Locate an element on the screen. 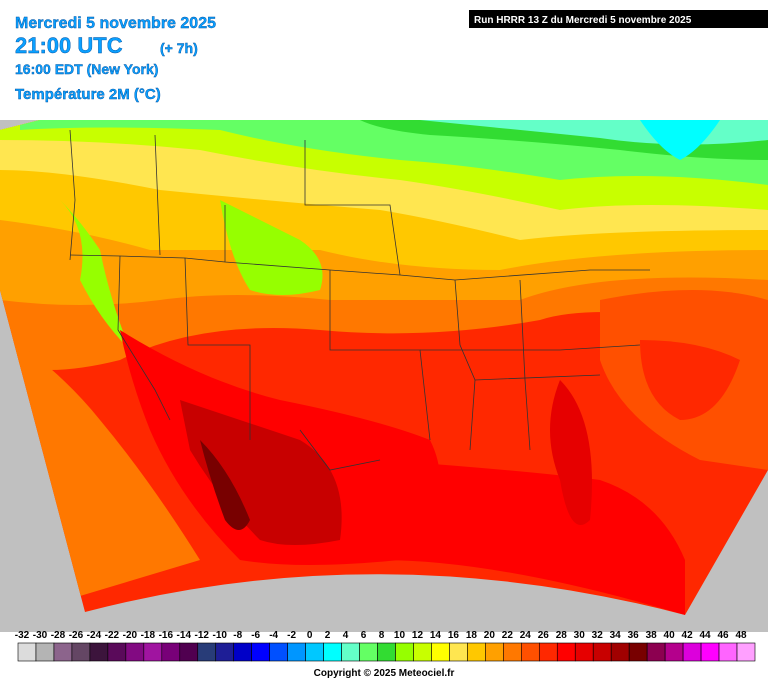  legend-label: -20 is located at coordinates (130, 635).